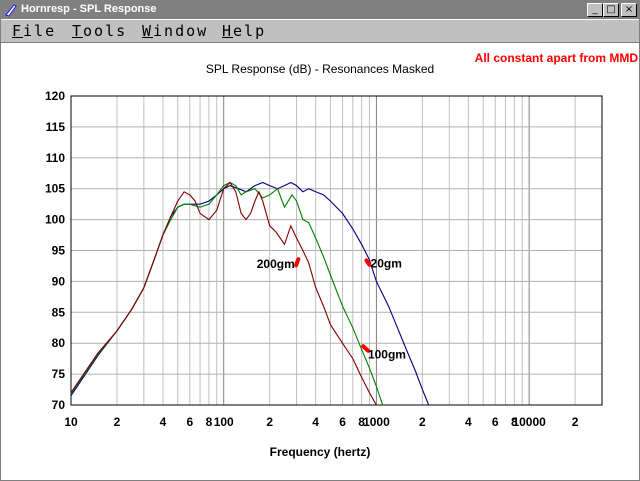 Image resolution: width=640 pixels, height=481 pixels. What do you see at coordinates (11, 10) in the screenshot?
I see `hornresp-app-icon` at bounding box center [11, 10].